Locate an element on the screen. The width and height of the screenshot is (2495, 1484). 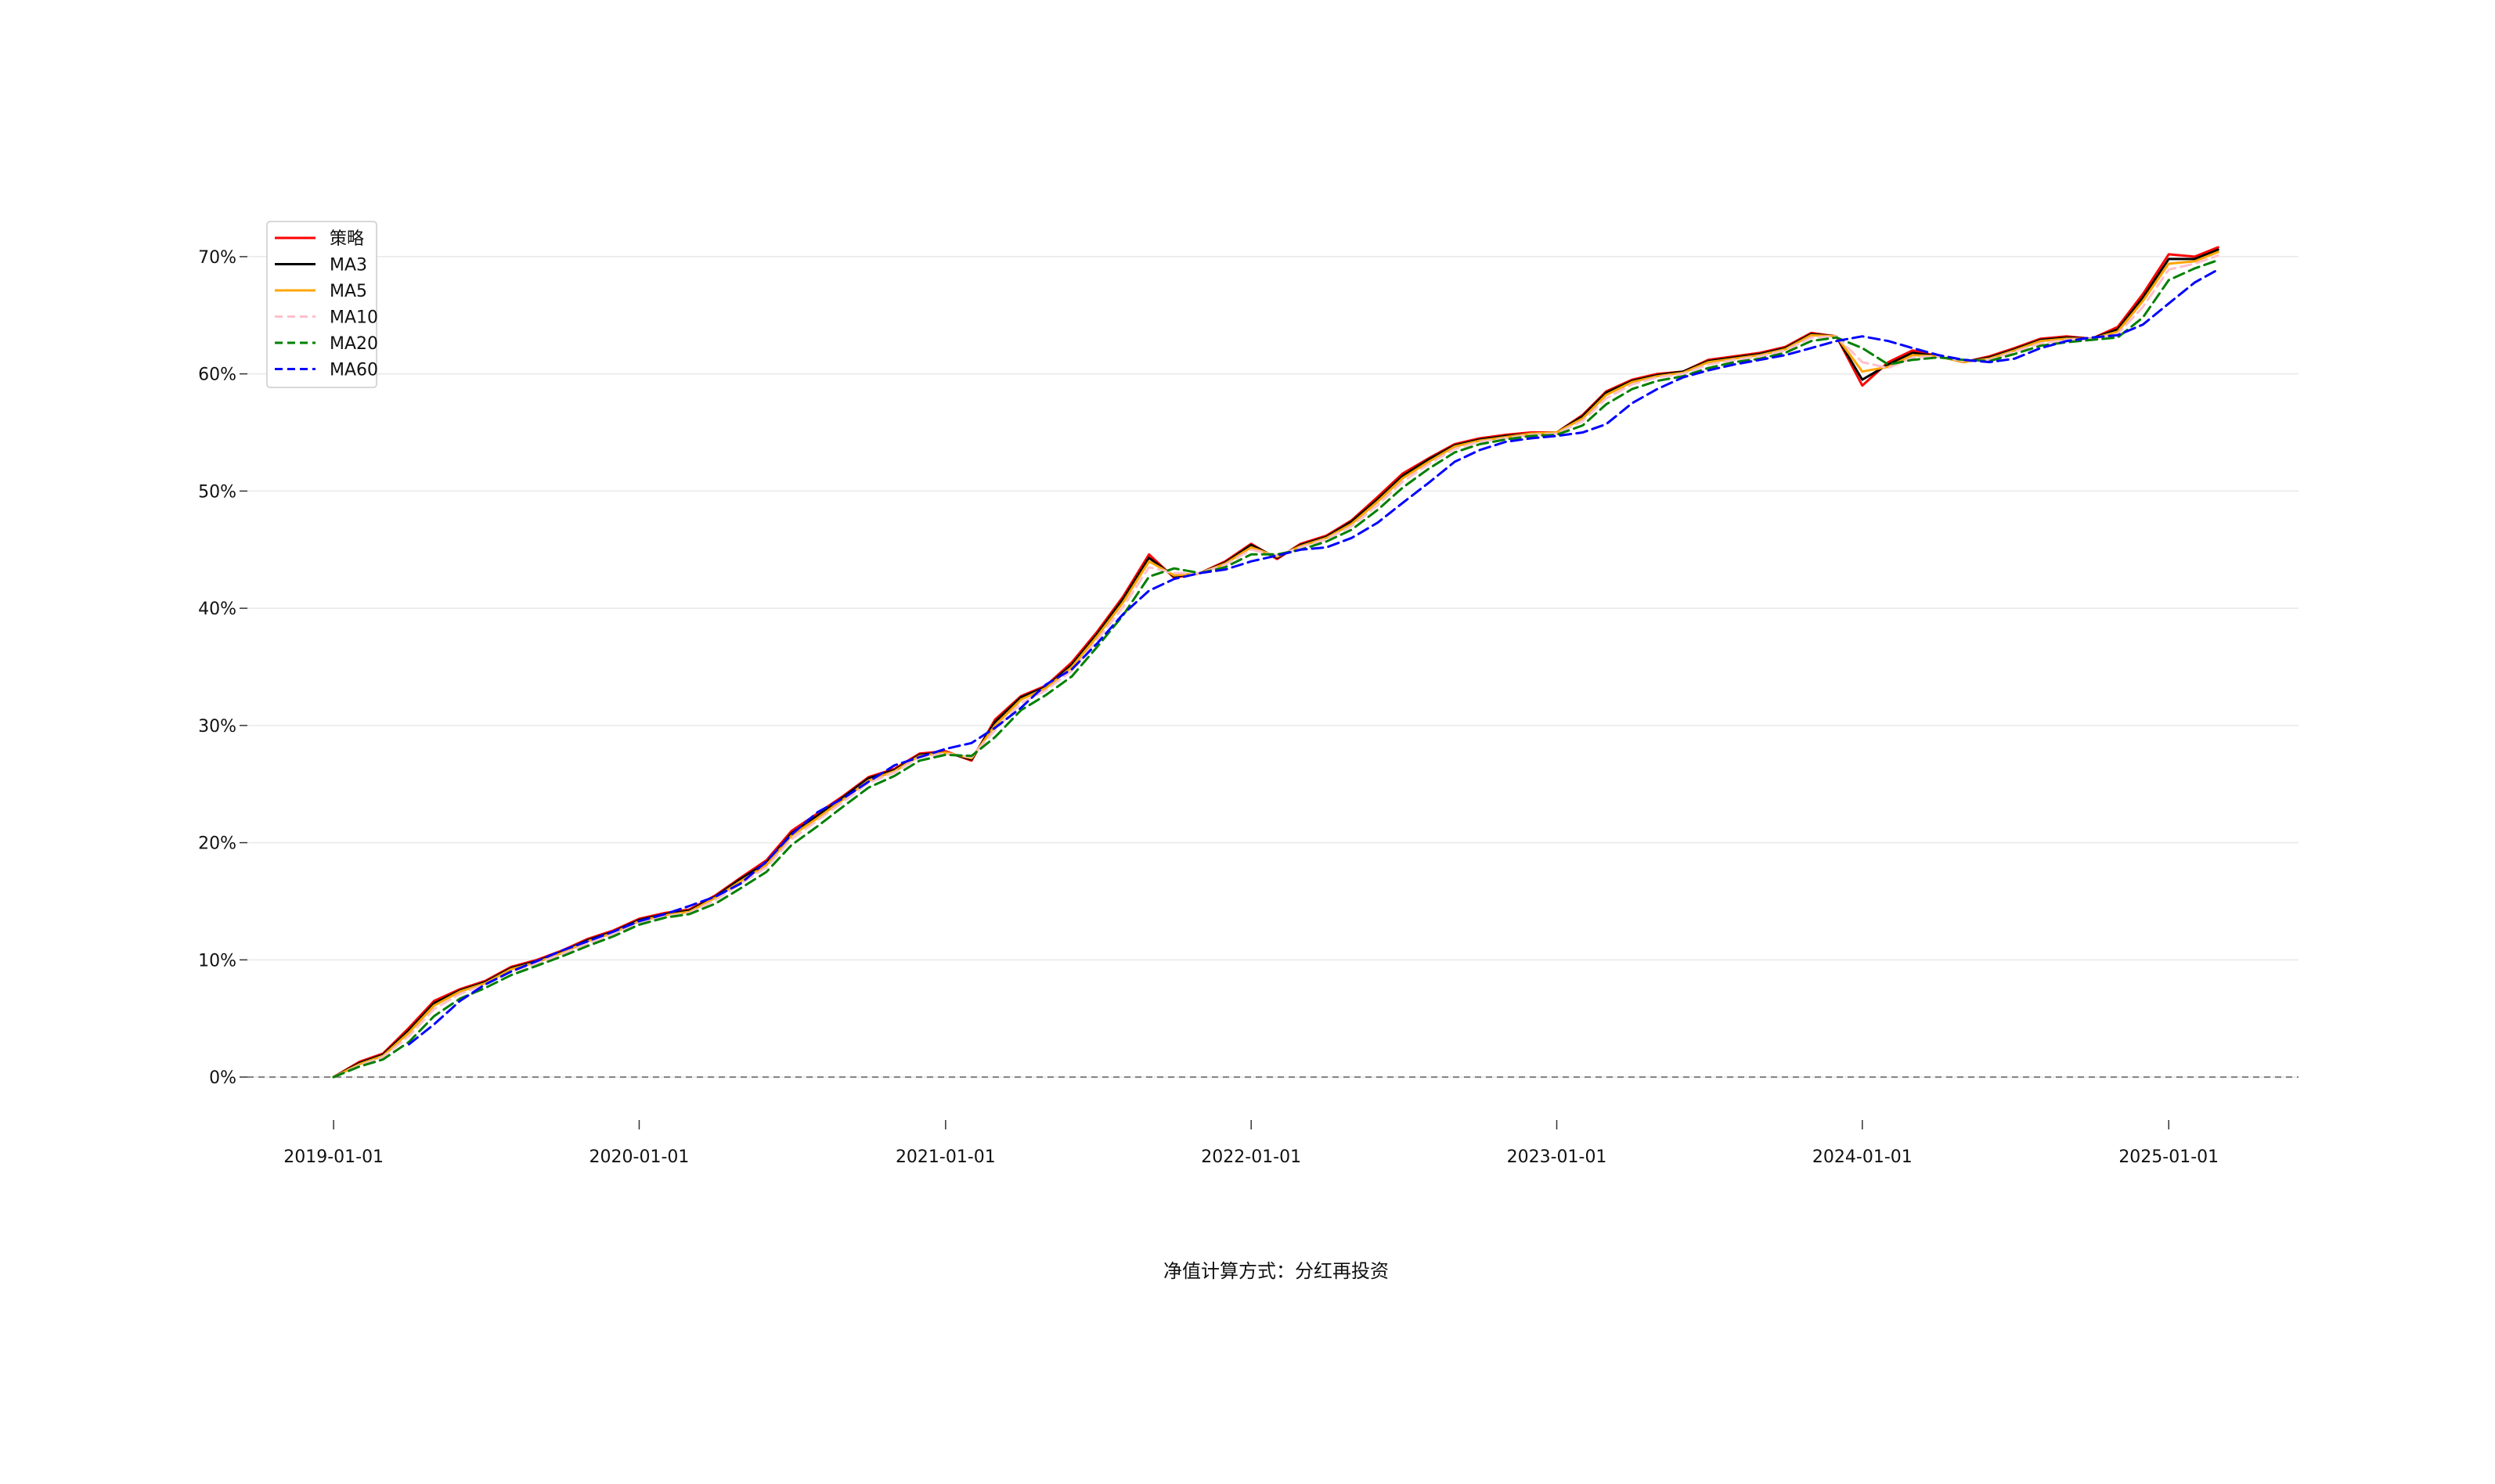
y-tick-label: 70% is located at coordinates (217, 258).